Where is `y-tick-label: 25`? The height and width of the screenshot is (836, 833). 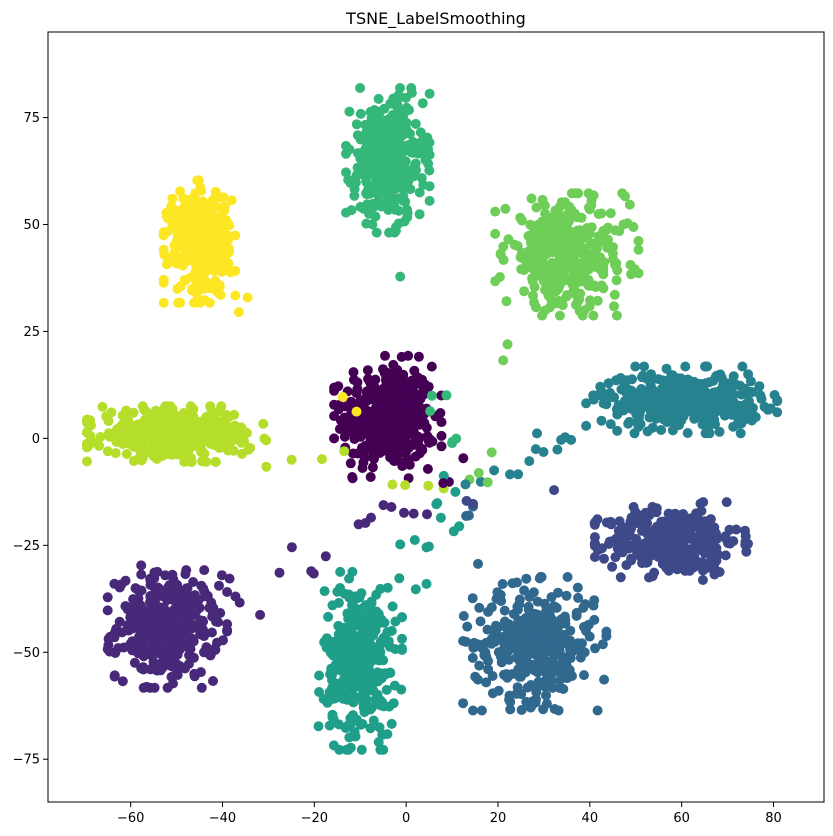 y-tick-label: 25 is located at coordinates (31, 332).